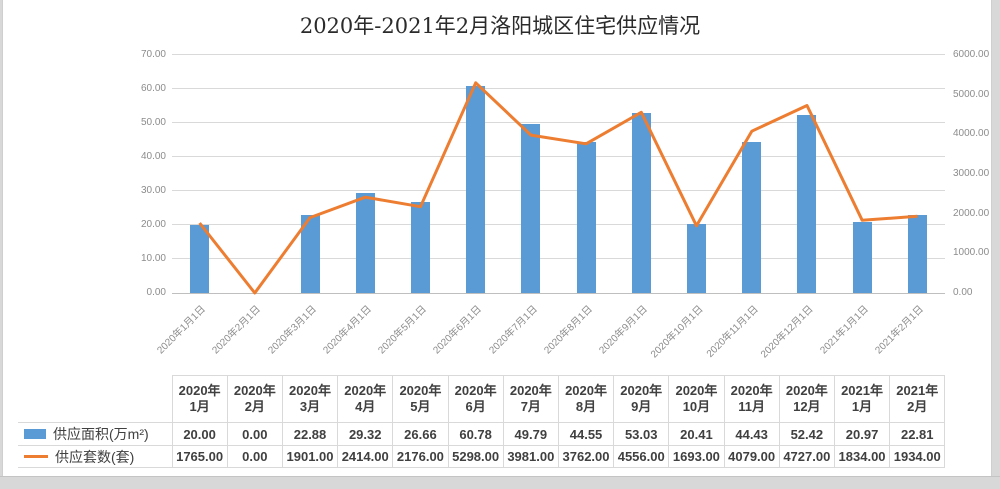 The image size is (1000, 489). I want to click on table-header-cell: 2020年 4月, so click(365, 399).